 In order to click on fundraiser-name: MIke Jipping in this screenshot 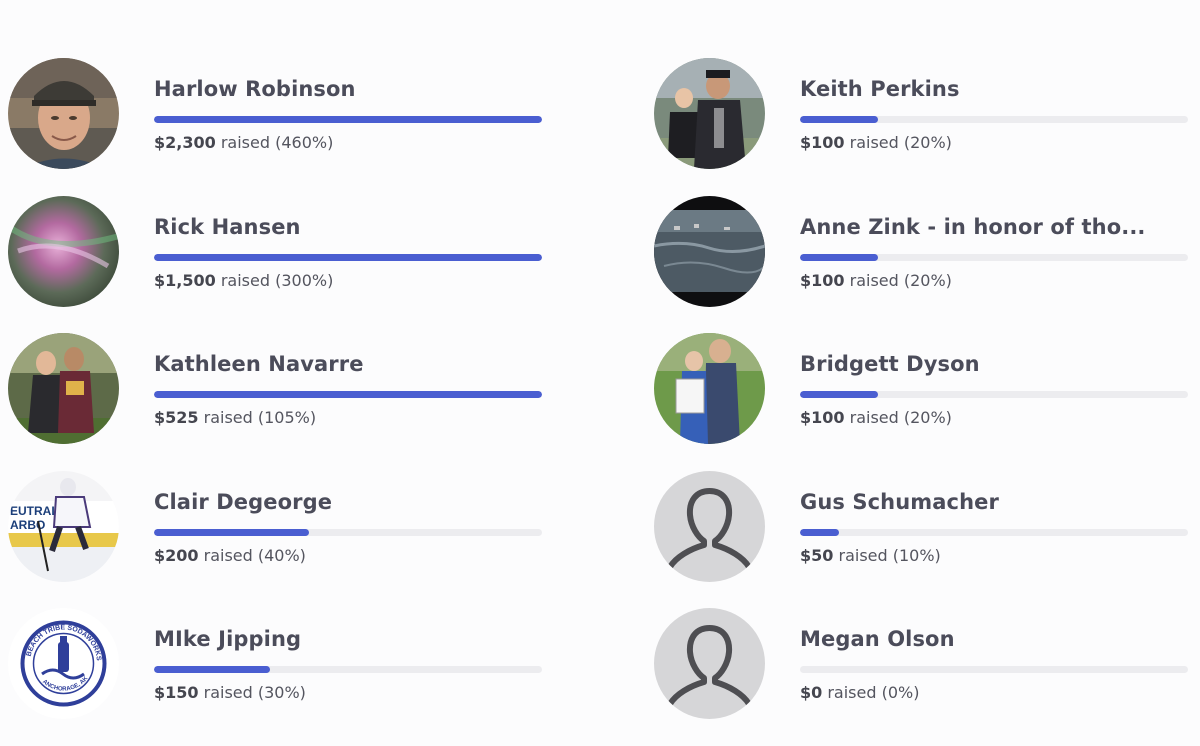, I will do `click(228, 639)`.